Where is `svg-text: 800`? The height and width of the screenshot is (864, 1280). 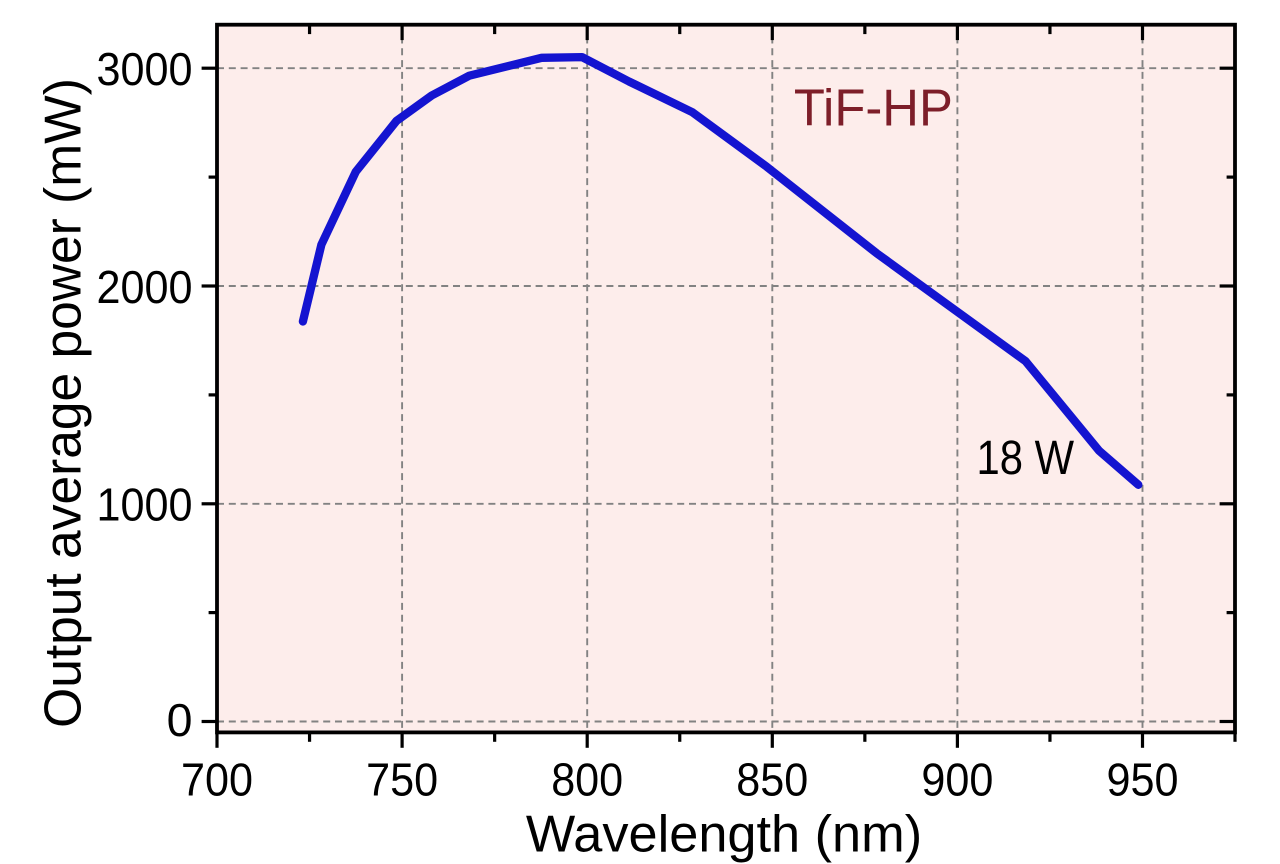
svg-text: 800 is located at coordinates (587, 780).